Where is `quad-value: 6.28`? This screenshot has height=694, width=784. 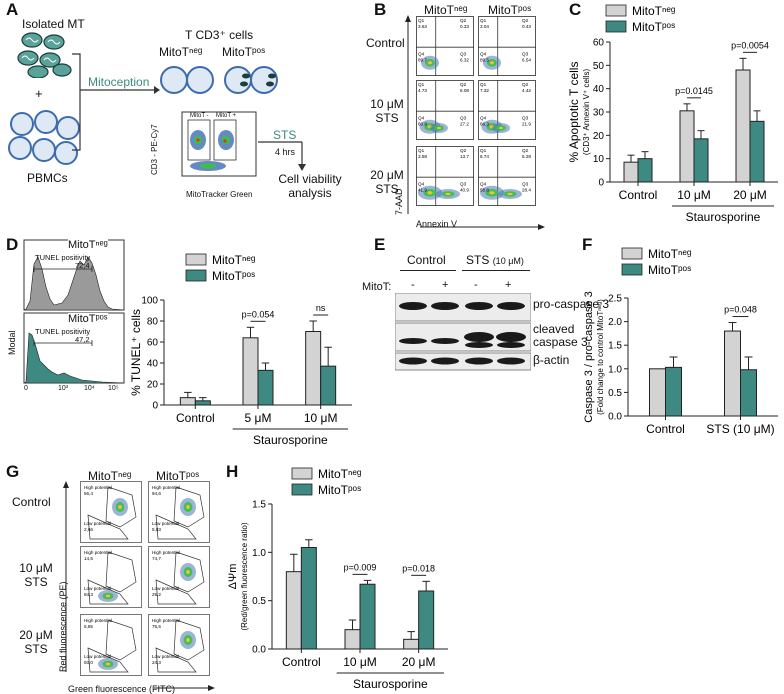 quad-value: 6.28 is located at coordinates (526, 156).